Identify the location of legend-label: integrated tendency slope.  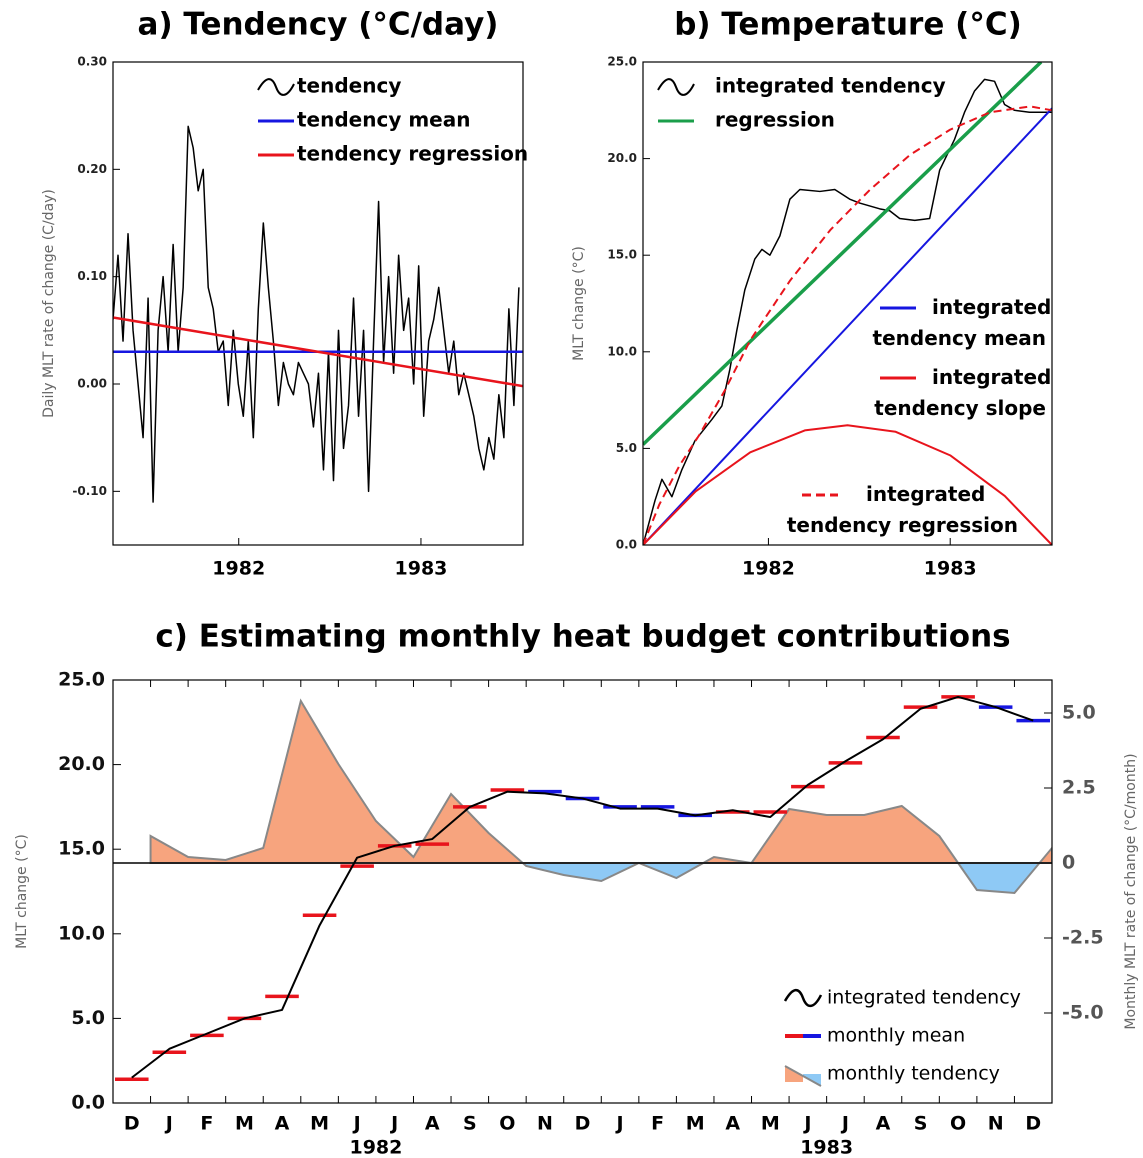
(966, 392).